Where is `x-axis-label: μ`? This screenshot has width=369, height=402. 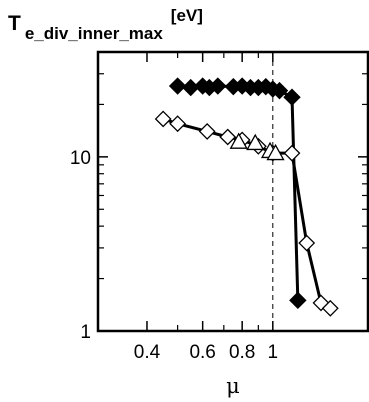
x-axis-label: μ is located at coordinates (233, 386).